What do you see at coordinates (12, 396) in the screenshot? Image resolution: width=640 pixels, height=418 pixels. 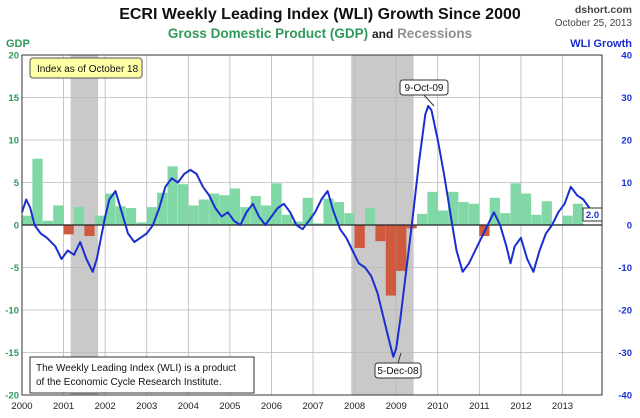 I see `left-tick-label: -20` at bounding box center [12, 396].